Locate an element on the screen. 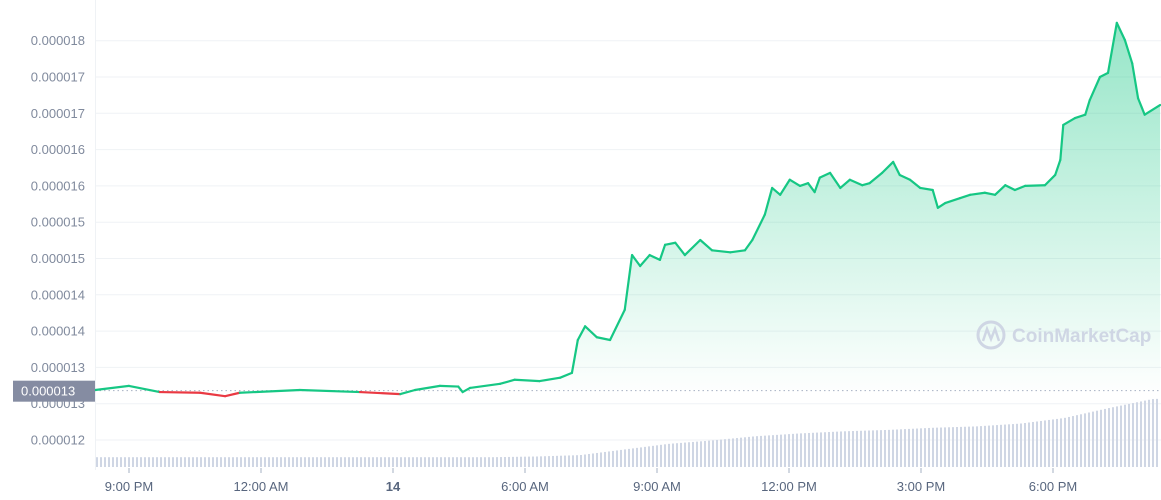  x-tick-label: 6:00 AM is located at coordinates (525, 486).